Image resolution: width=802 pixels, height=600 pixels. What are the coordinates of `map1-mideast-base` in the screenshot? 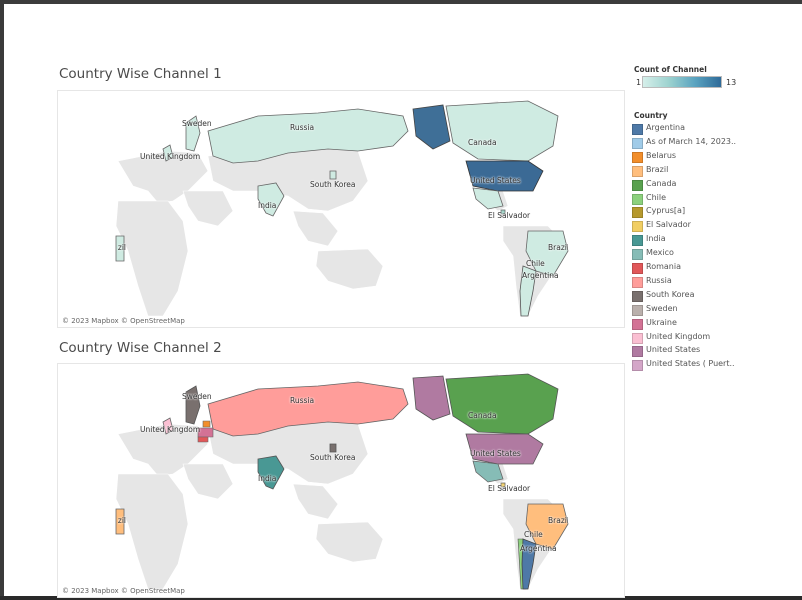 It's located at (208, 208).